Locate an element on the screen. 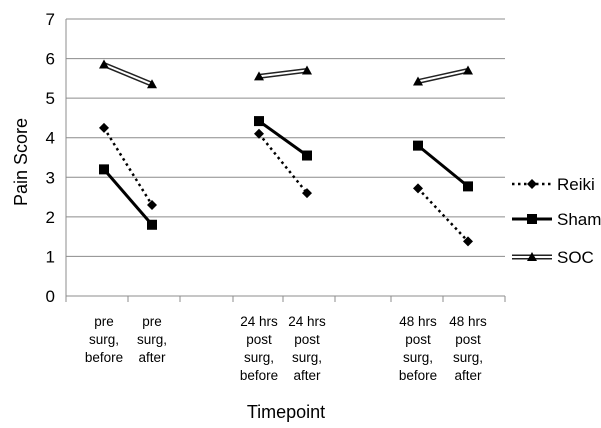 The width and height of the screenshot is (601, 428). x-axis-title: Timepoint is located at coordinates (286, 412).